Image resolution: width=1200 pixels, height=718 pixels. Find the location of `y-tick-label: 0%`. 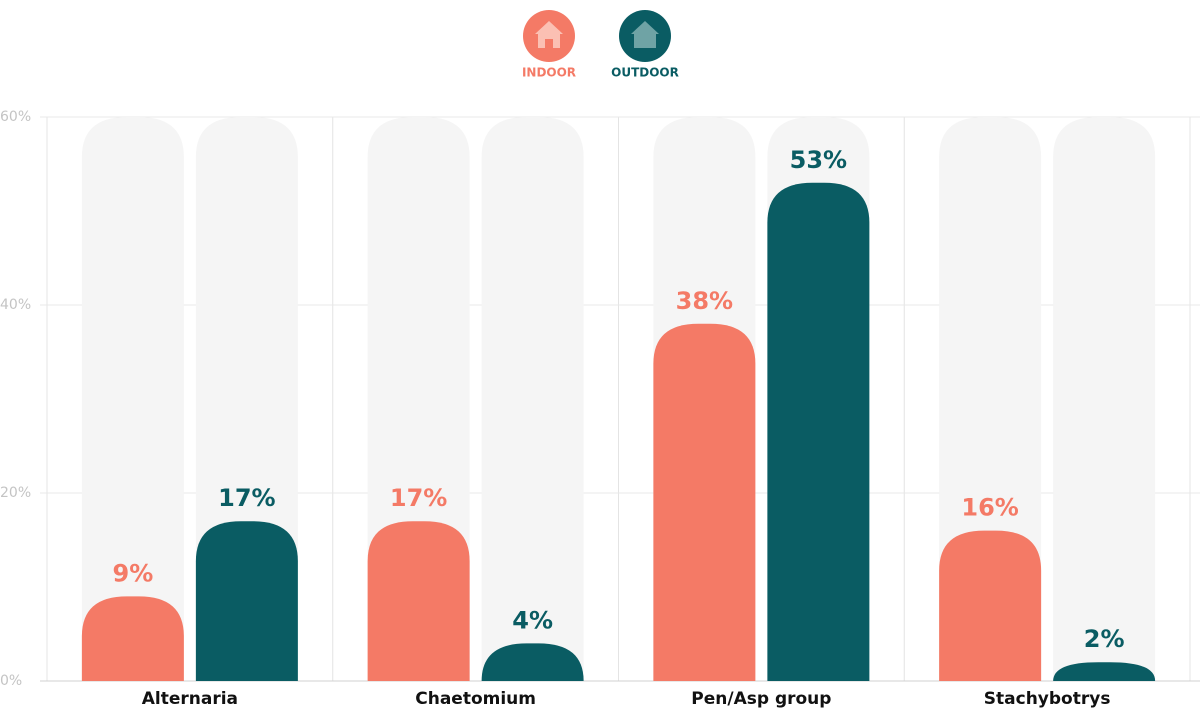

y-tick-label: 0% is located at coordinates (11, 681).